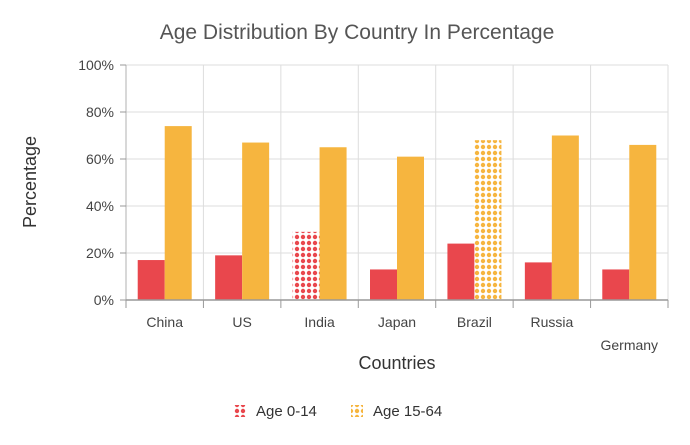 This screenshot has width=690, height=445. I want to click on y-tick-label: 40%, so click(100, 206).